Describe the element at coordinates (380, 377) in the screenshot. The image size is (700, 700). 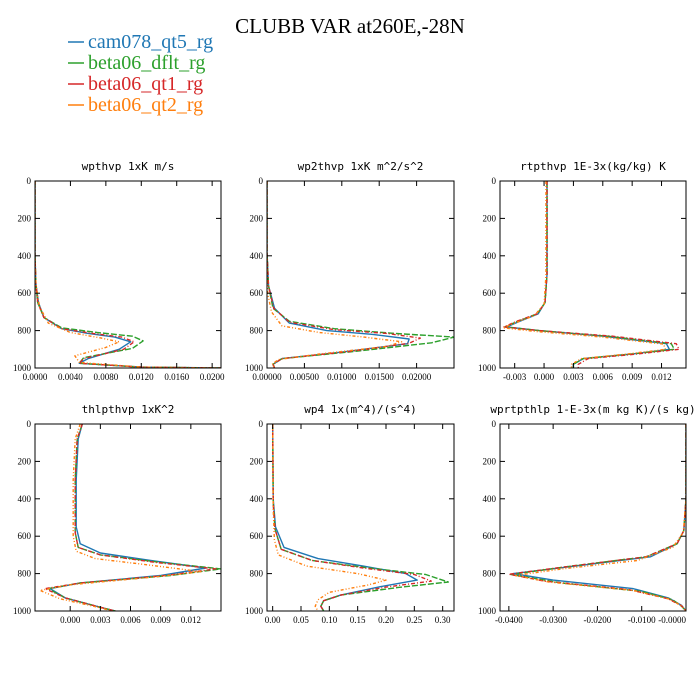
I see `x-tick-label: 0.01500` at that location.